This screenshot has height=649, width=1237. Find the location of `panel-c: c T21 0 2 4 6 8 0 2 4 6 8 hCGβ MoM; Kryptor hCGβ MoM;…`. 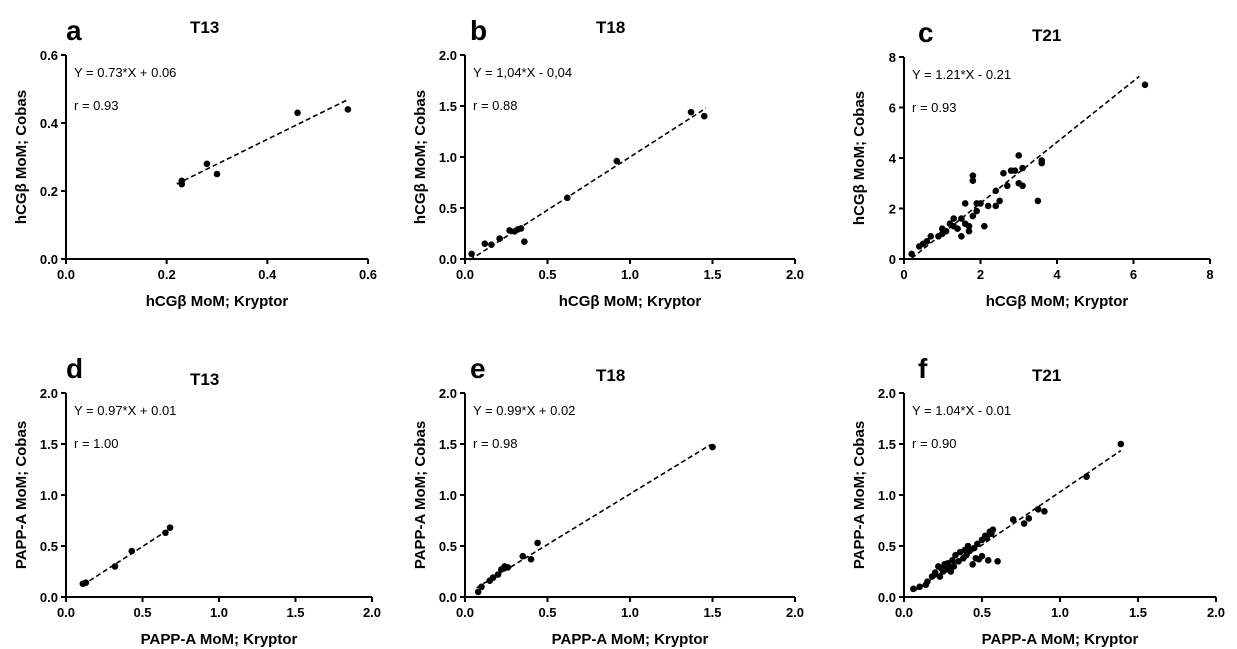

panel-c: c T21 0 2 4 6 8 0 2 4 6 8 hCGβ MoM; Kryptor hCGβ MoM;… is located at coordinates (1032, 163).